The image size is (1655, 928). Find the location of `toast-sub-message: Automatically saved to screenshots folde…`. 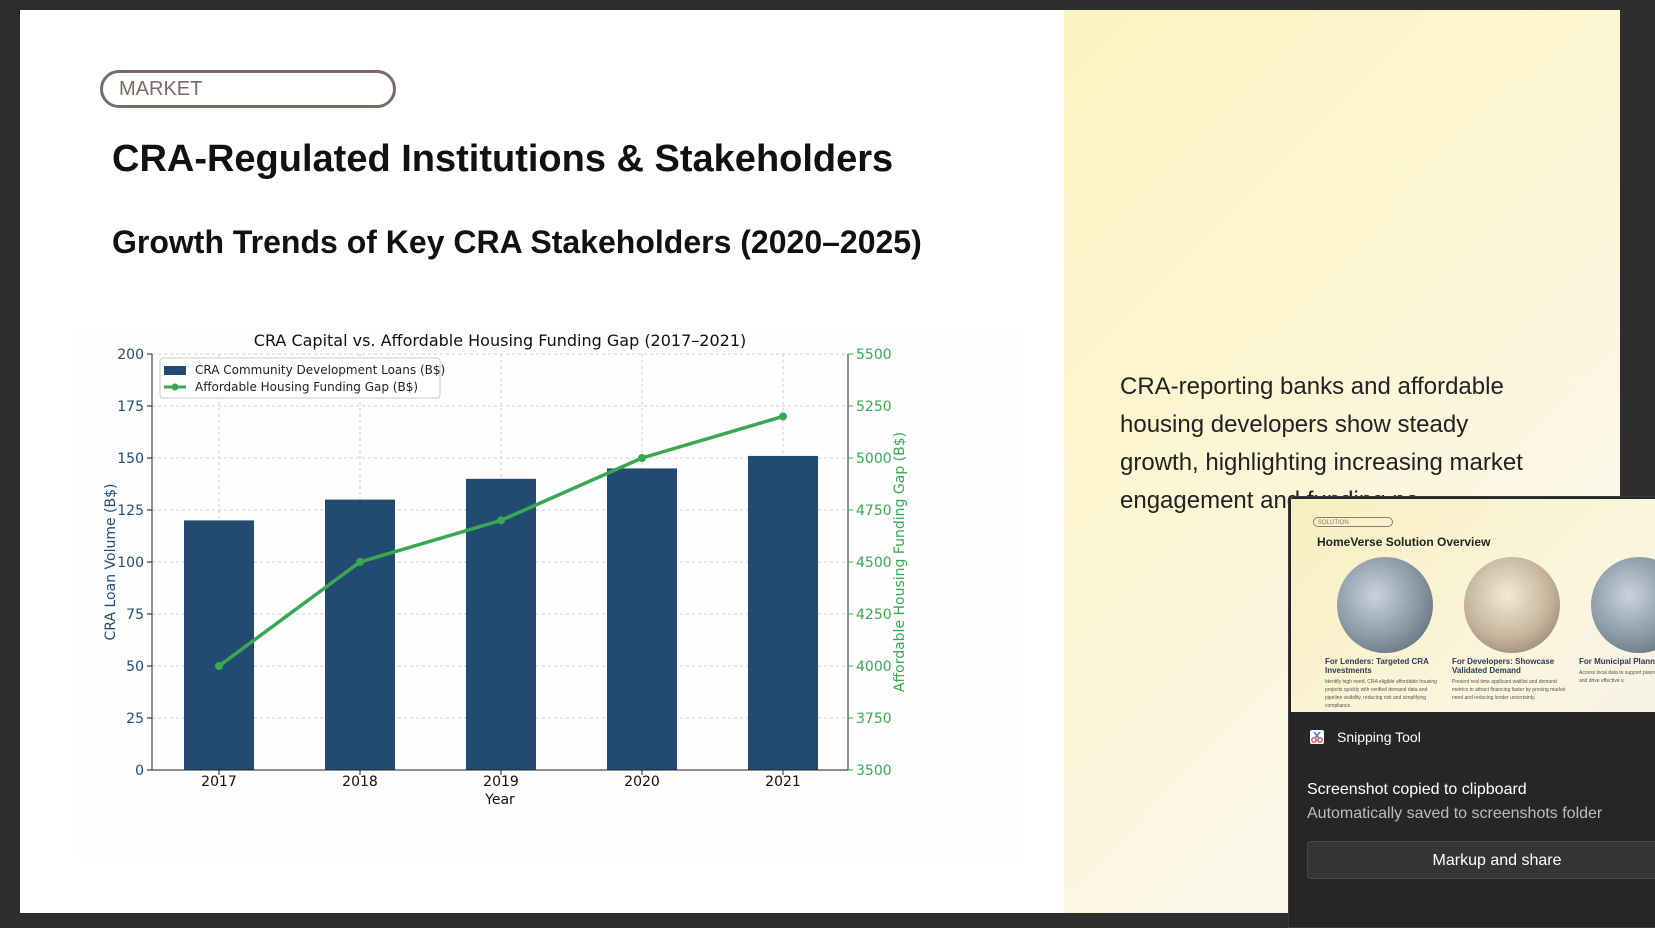

toast-sub-message: Automatically saved to screenshots folde… is located at coordinates (1455, 813).